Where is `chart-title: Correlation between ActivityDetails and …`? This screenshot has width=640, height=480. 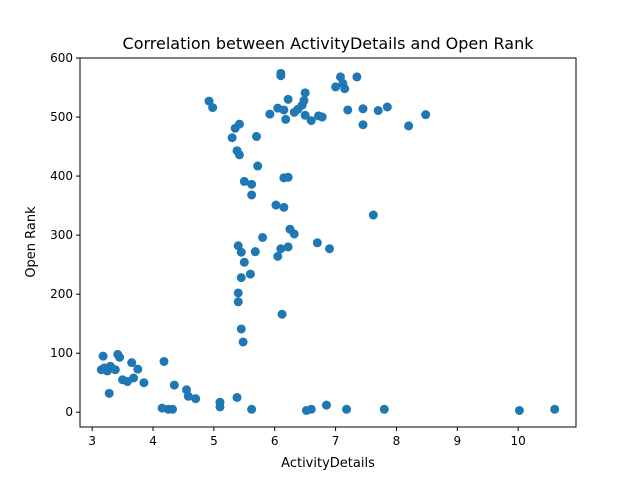
chart-title: Correlation between ActivityDetails and … is located at coordinates (329, 43).